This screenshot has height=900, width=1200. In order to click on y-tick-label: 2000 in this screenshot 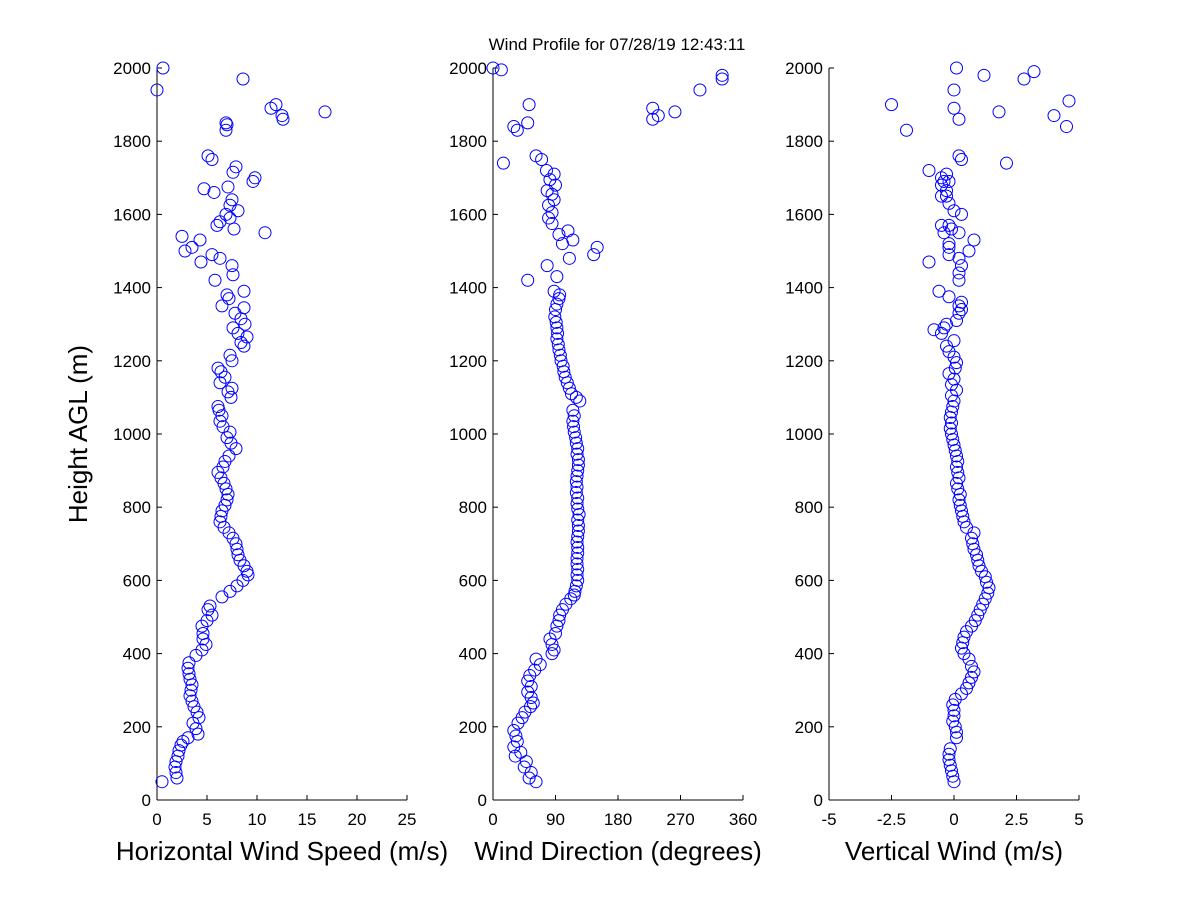, I will do `click(468, 68)`.